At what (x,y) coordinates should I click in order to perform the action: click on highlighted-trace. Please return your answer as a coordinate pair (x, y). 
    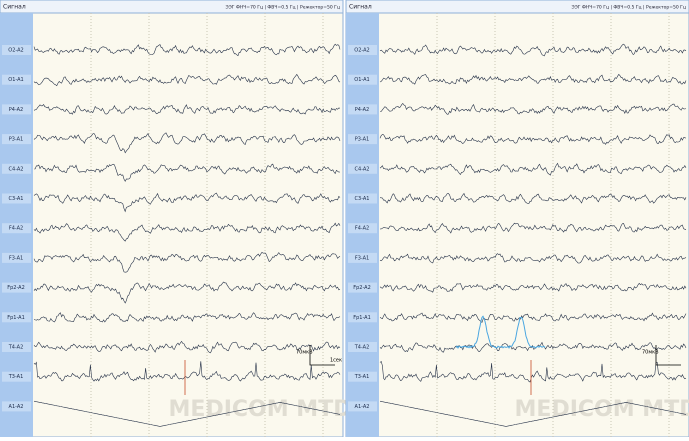
    Looking at the image, I should click on (500, 332).